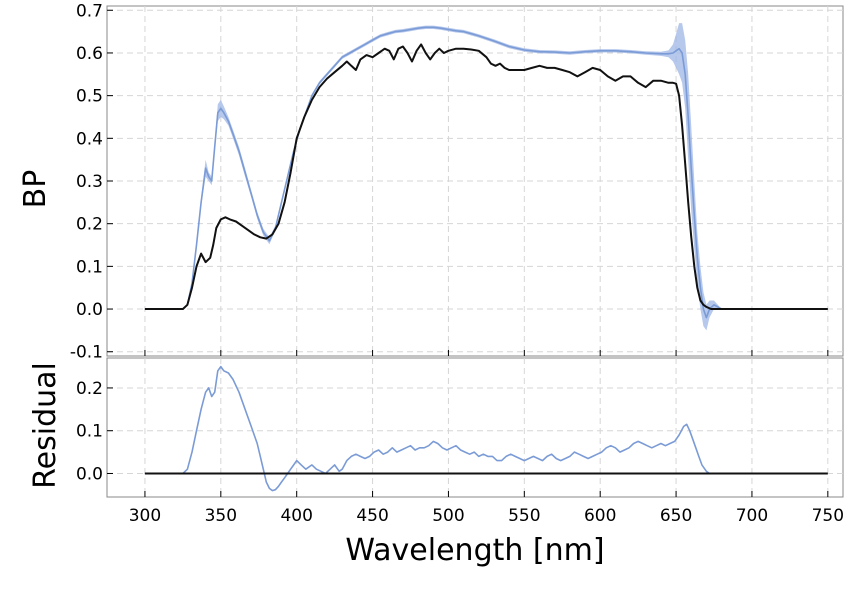 The image size is (850, 600). I want to click on x-axis-label: Wavelength [nm], so click(474, 550).